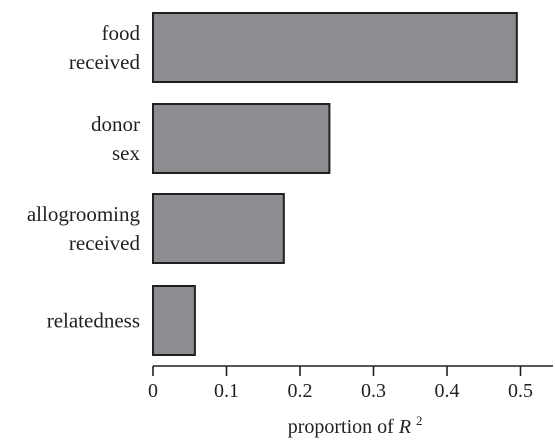 The width and height of the screenshot is (555, 443). Describe the element at coordinates (373, 391) in the screenshot. I see `x-tick-label-3: 0.3` at that location.